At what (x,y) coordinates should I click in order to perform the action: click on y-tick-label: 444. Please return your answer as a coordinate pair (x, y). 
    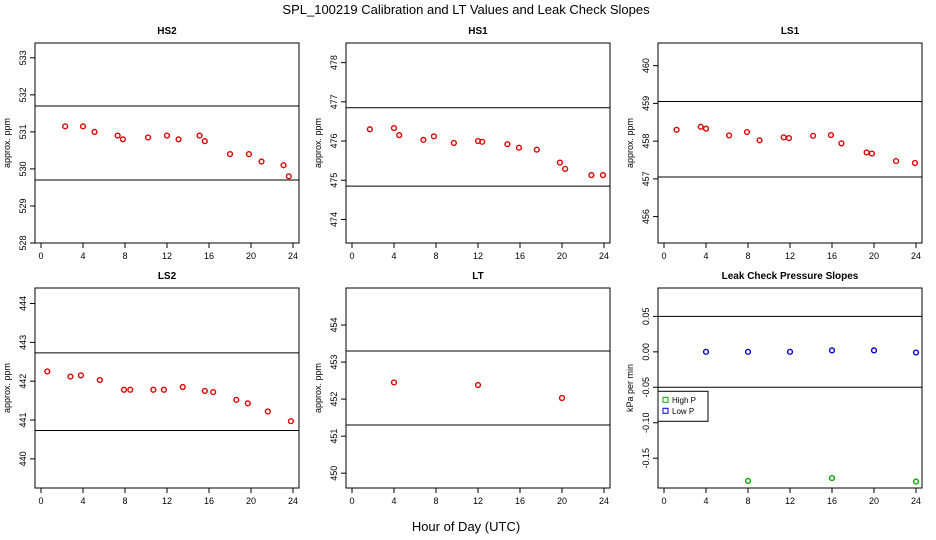
    Looking at the image, I should click on (23, 303).